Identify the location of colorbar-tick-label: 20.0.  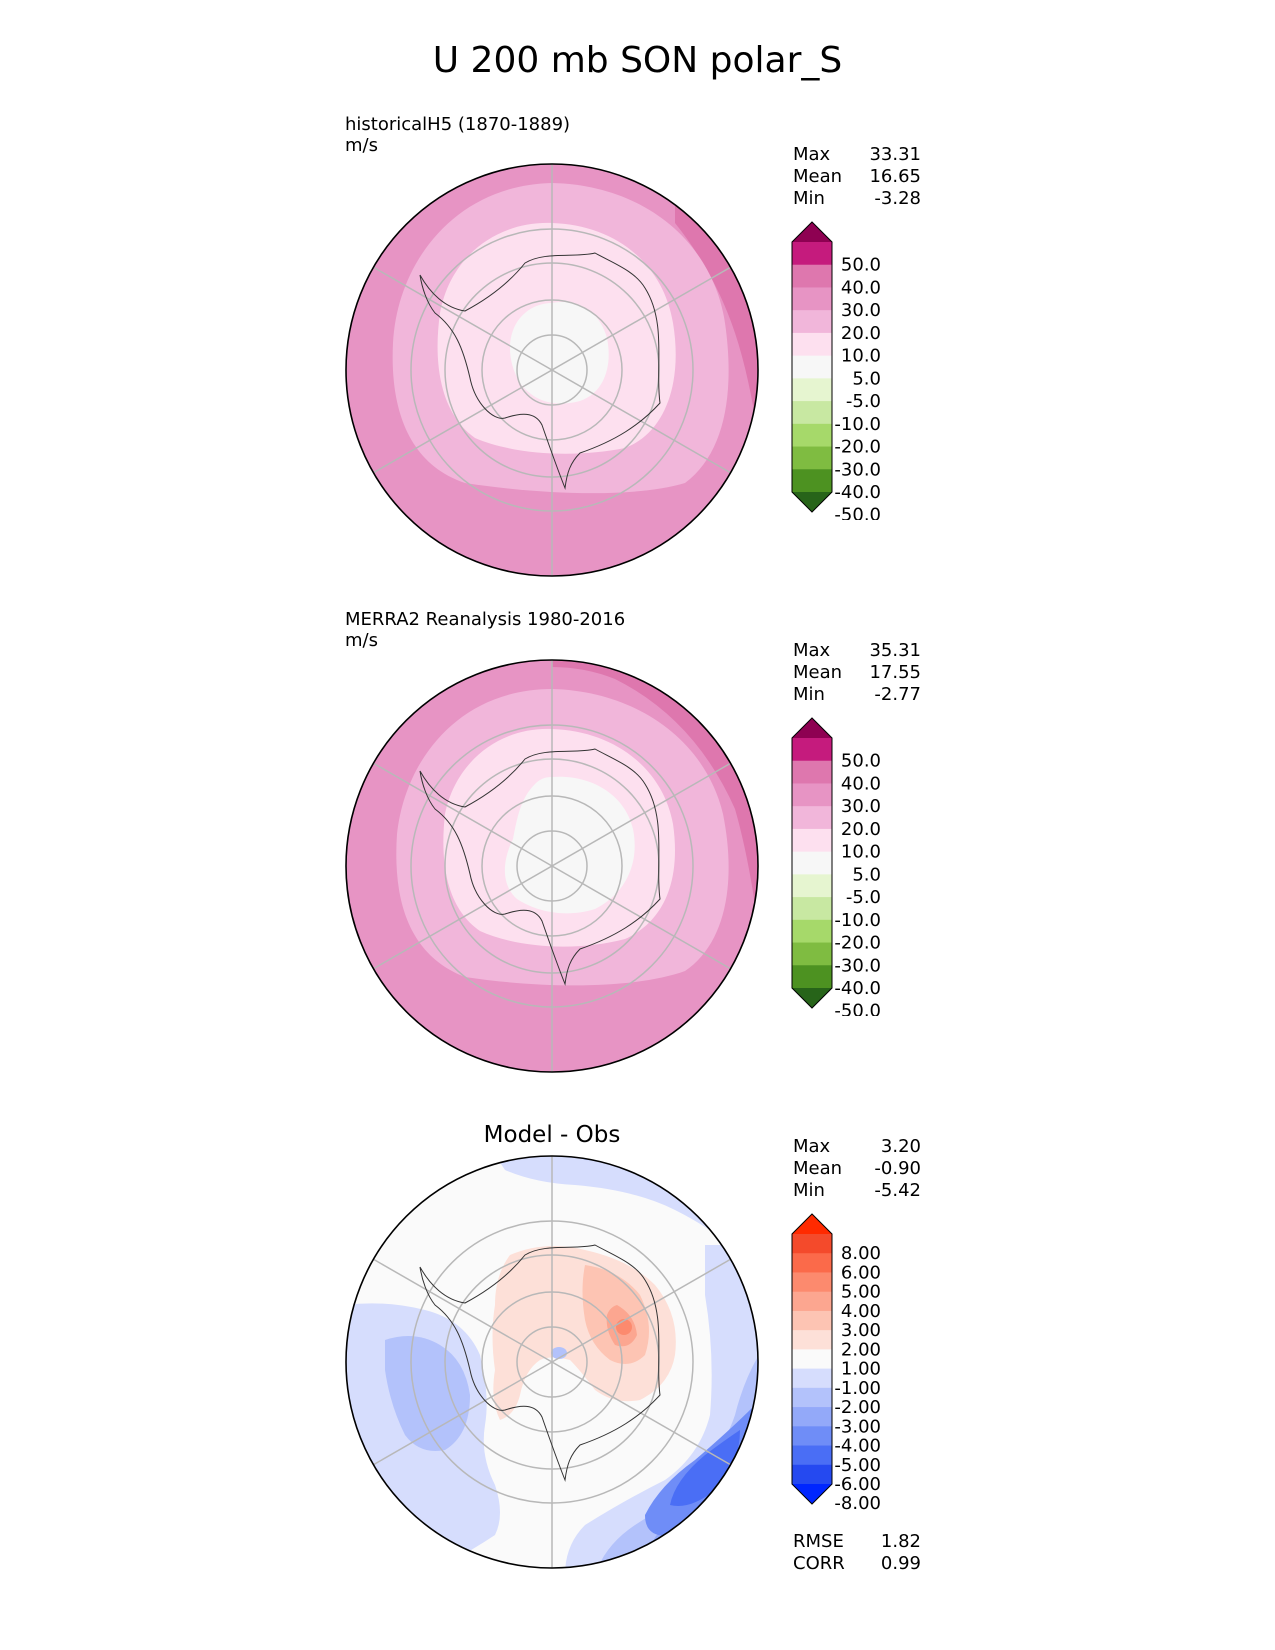
(861, 333).